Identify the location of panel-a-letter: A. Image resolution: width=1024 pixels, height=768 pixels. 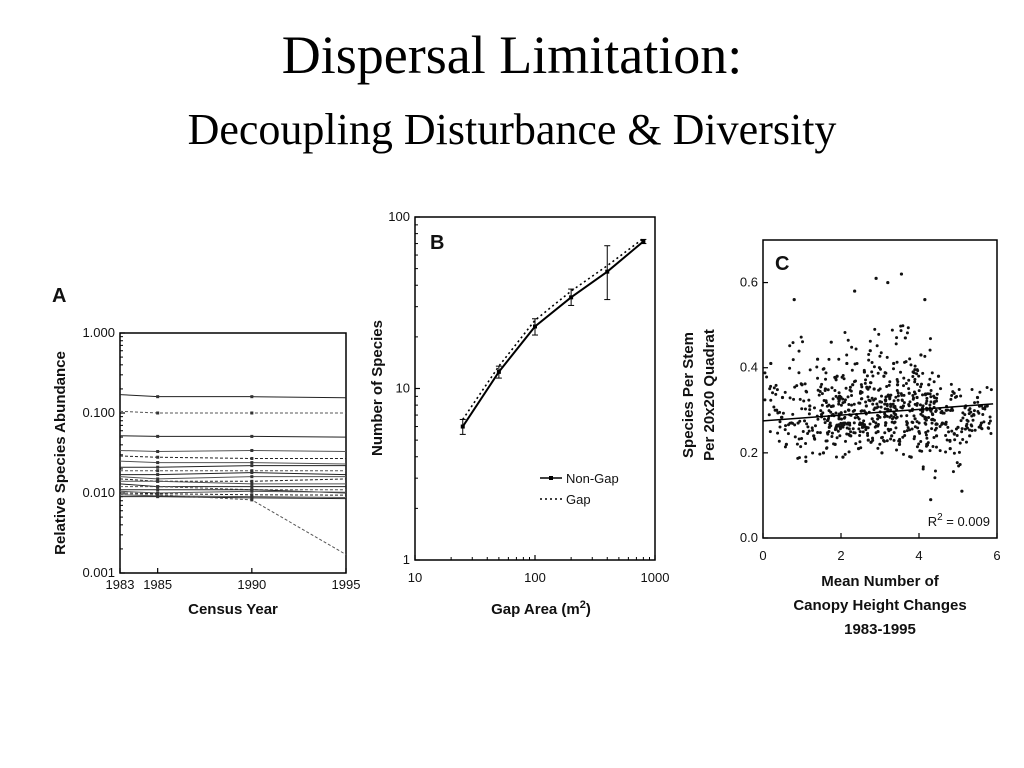
(59, 296).